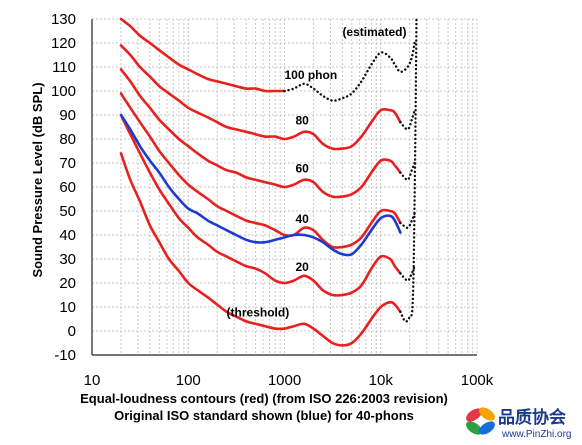 Image resolution: width=582 pixels, height=445 pixels. What do you see at coordinates (258, 313) in the screenshot?
I see `contour-label: (threshold)` at bounding box center [258, 313].